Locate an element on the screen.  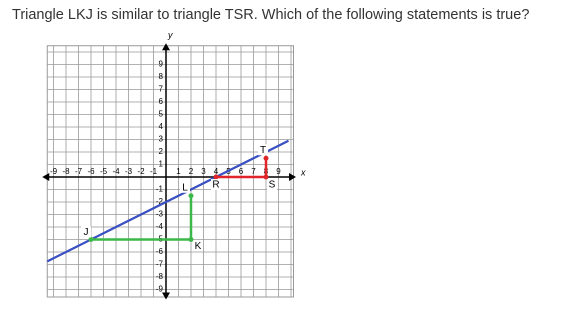
y-tick-label: 3 is located at coordinates (161, 139).